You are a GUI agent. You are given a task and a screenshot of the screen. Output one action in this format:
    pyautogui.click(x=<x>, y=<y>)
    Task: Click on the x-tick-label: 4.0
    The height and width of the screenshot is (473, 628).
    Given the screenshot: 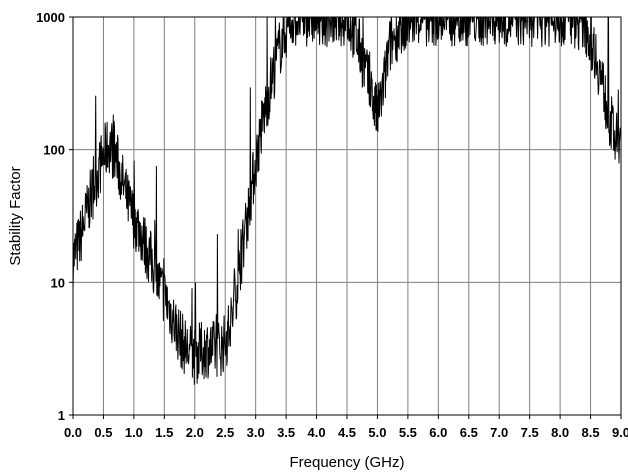 What is the action you would take?
    pyautogui.click(x=317, y=432)
    